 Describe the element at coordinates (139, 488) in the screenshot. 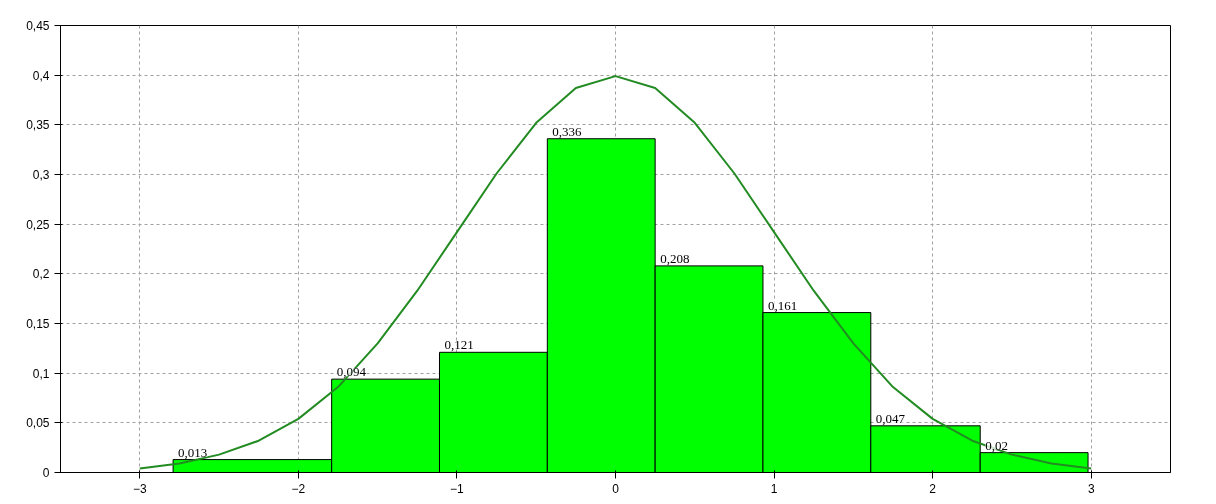

I see `x-tick-label: −3` at that location.